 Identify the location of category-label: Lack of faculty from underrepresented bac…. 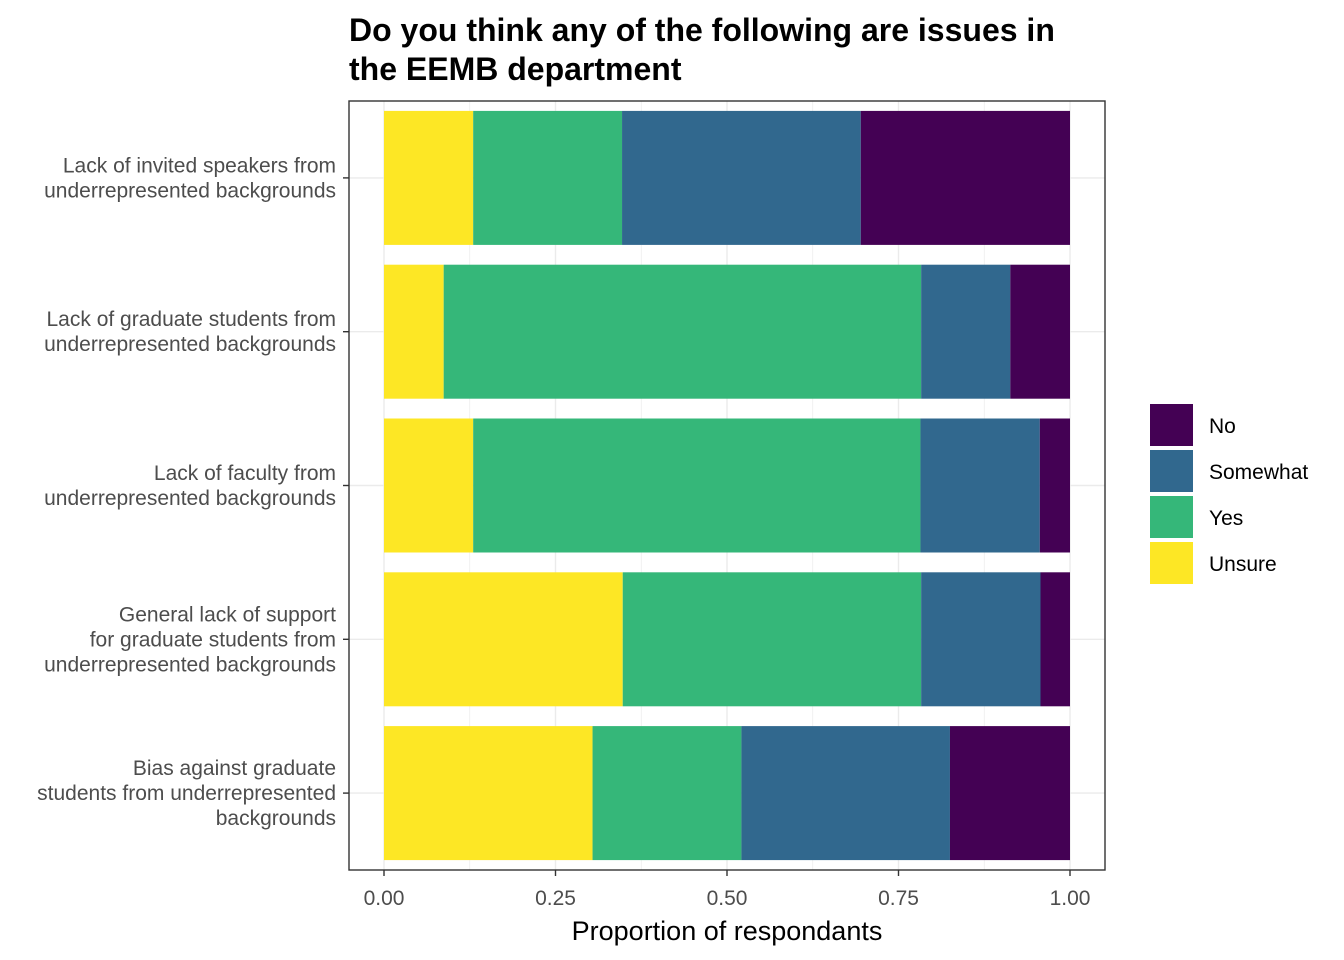
(190, 486).